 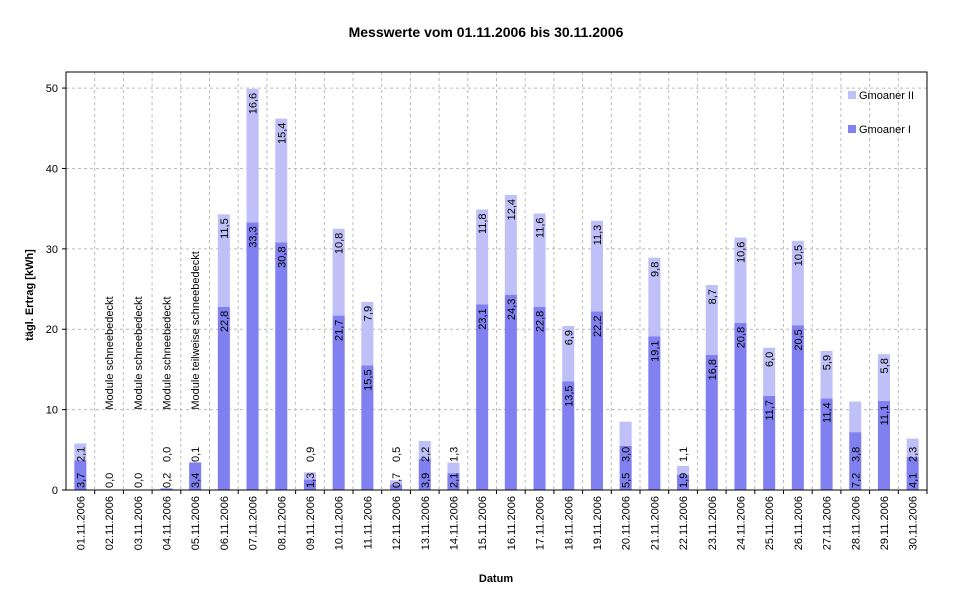 I want to click on y-tick-label: 50, so click(x=52, y=89).